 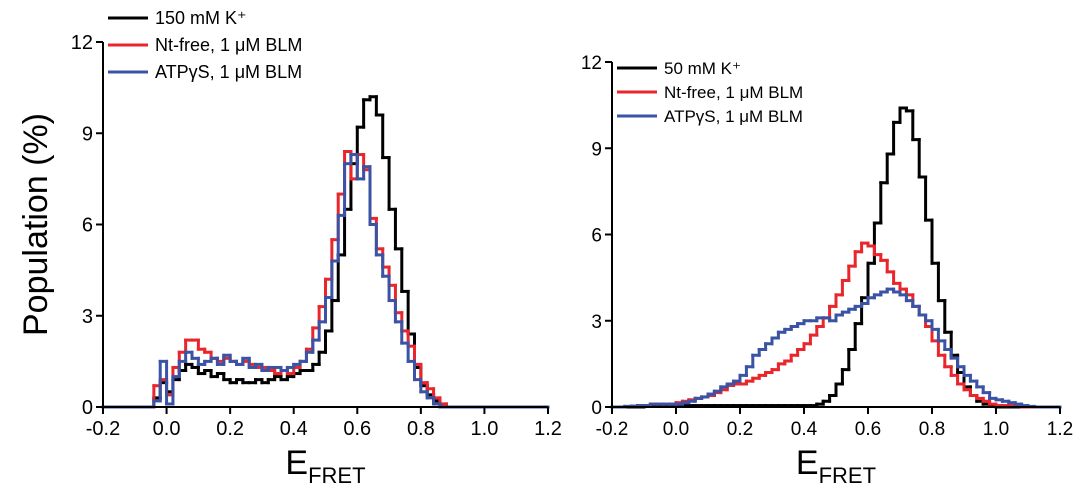 I want to click on y-axis-label: Population (%), so click(x=36, y=224).